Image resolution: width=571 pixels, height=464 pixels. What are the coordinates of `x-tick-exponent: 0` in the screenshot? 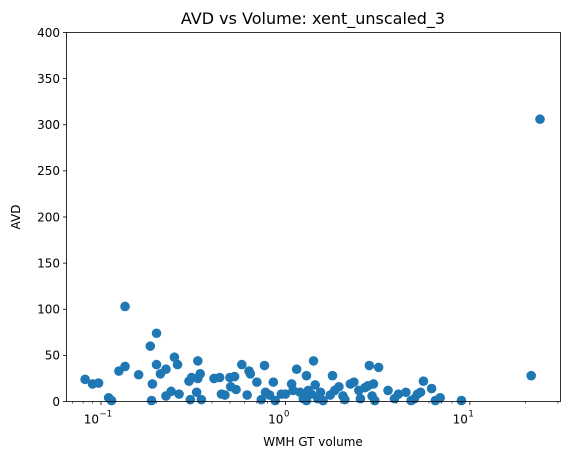 It's located at (286, 415).